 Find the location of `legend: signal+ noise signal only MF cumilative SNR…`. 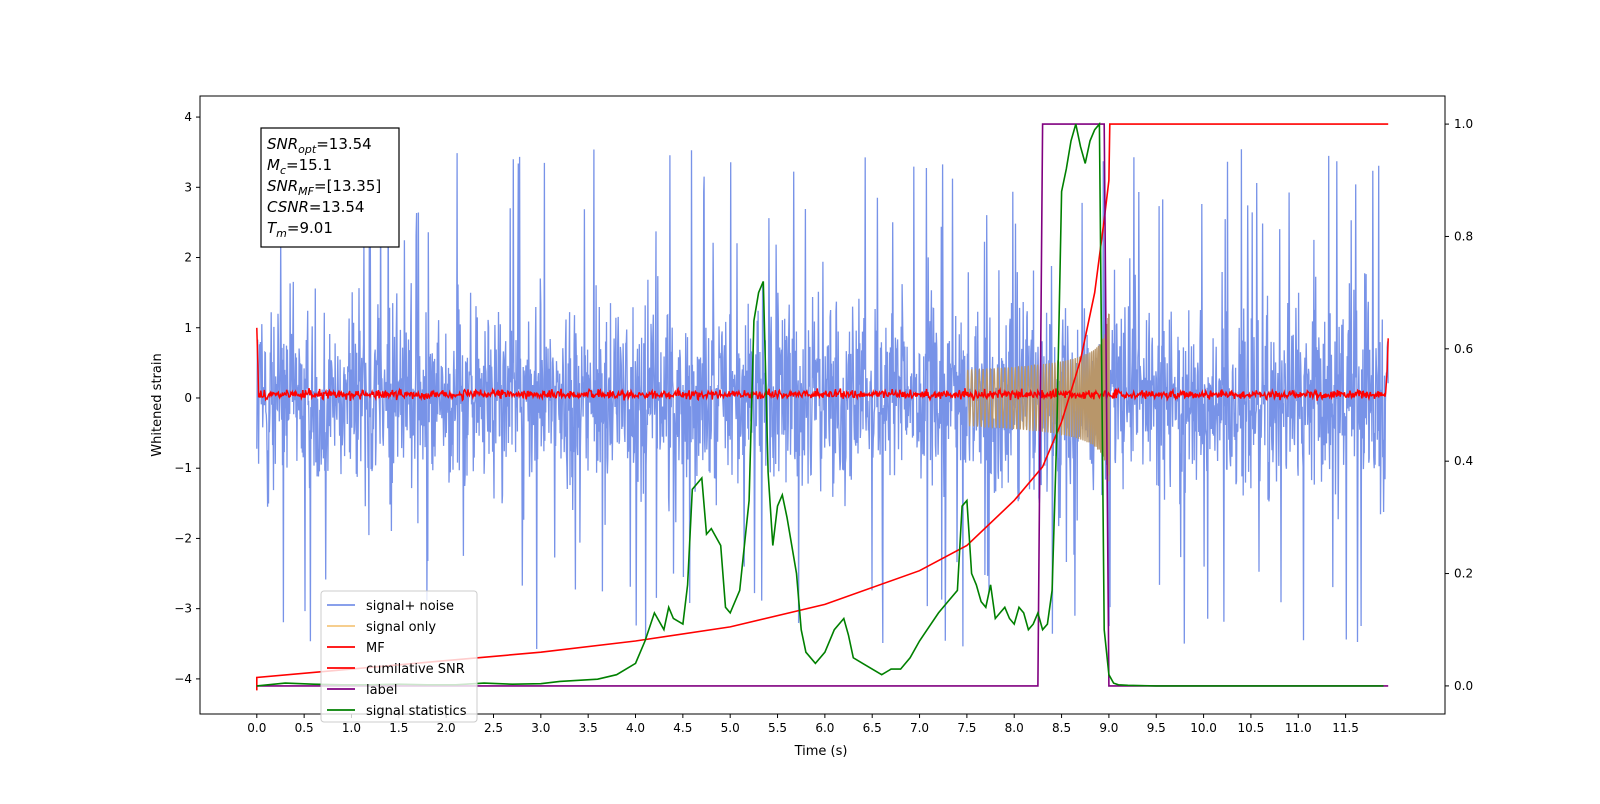

legend: signal+ noise signal only MF cumilative SNR… is located at coordinates (399, 656).